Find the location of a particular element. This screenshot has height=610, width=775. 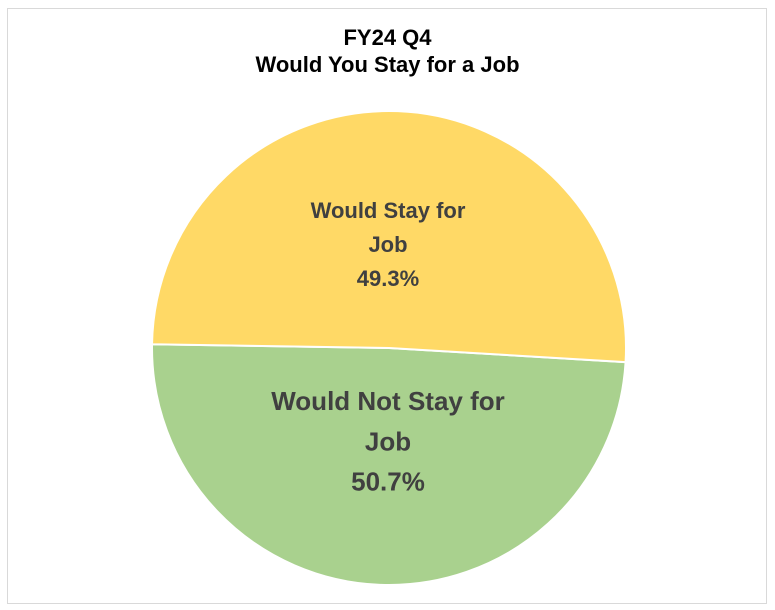

chart-title: FY24 Q4 Would You Stay for a Job is located at coordinates (387, 51).